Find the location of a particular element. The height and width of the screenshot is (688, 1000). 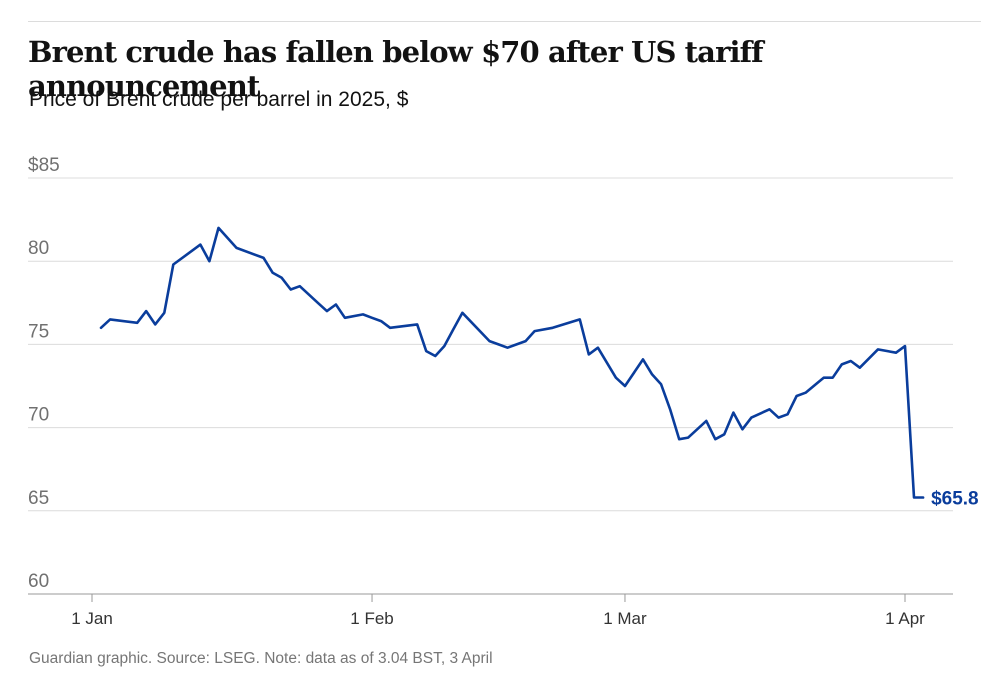

y-axis-ticks: $85 80 75 70 65 60 is located at coordinates (44, 373).